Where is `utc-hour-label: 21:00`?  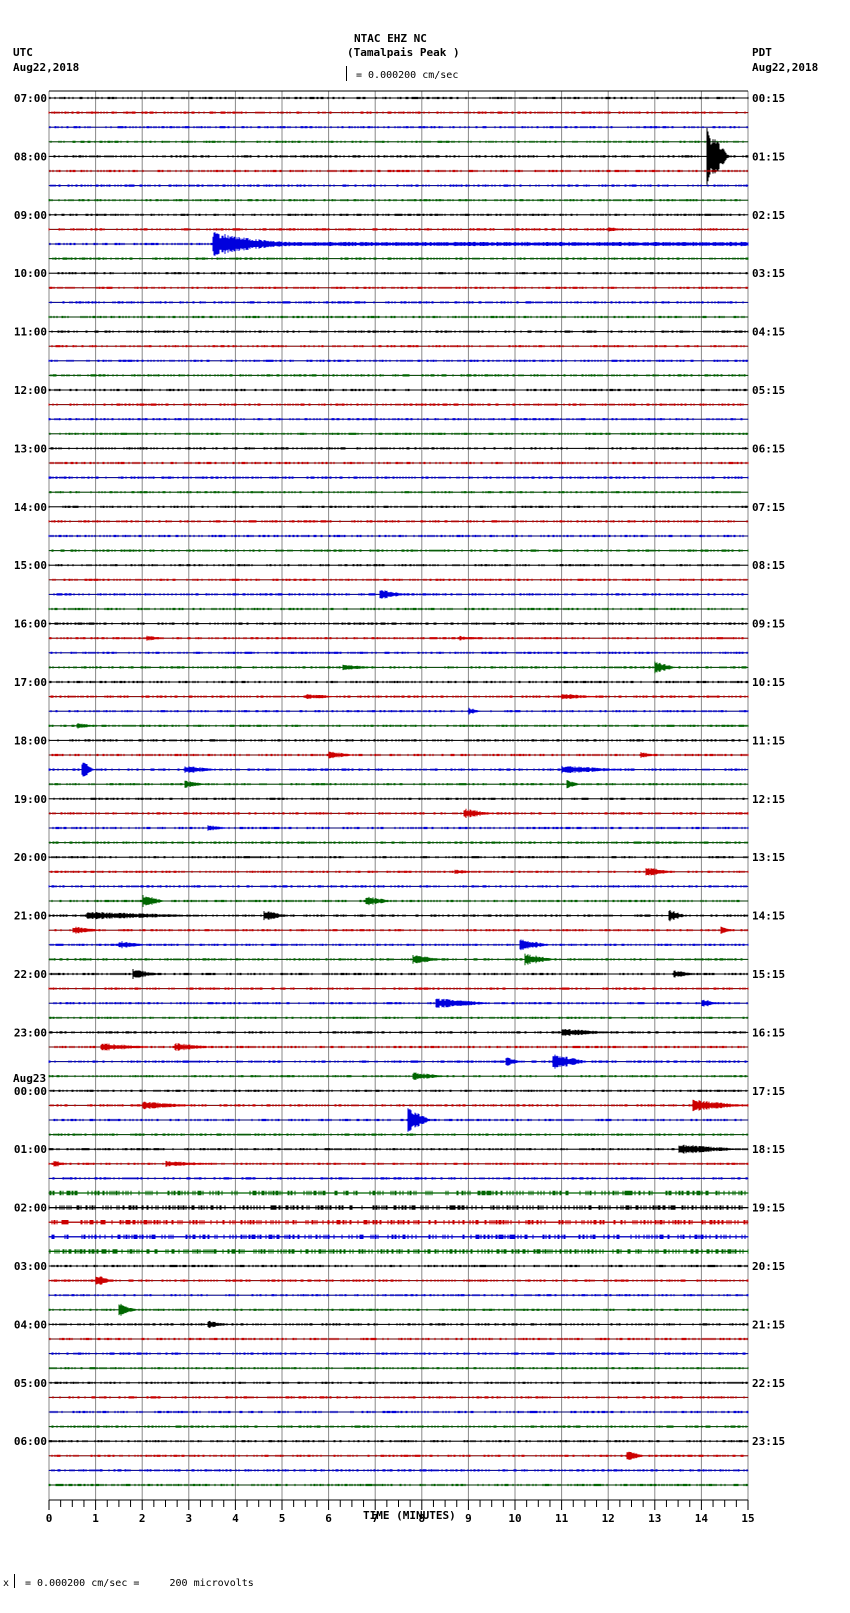 utc-hour-label: 21:00 is located at coordinates (30, 916).